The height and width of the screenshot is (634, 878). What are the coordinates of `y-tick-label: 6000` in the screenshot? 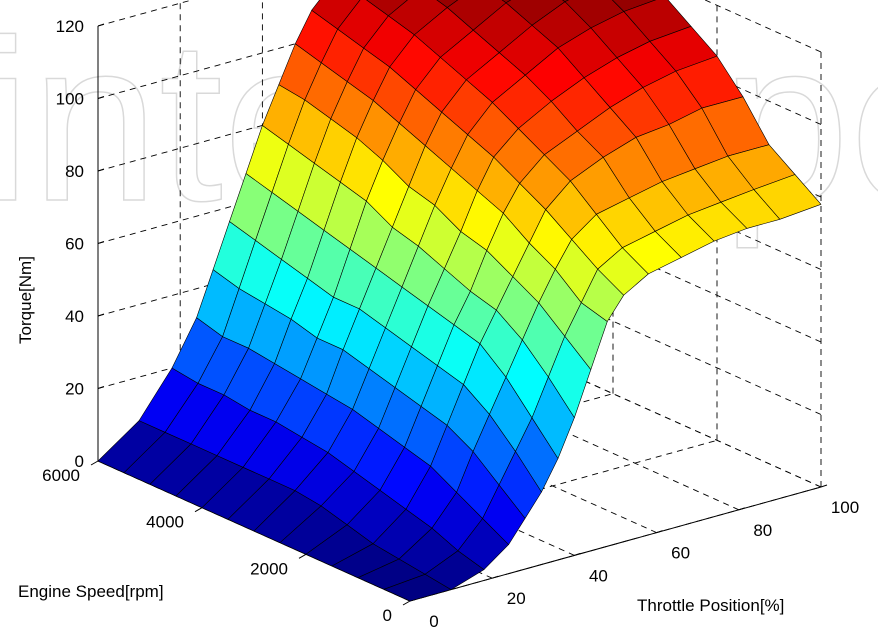 It's located at (61, 475).